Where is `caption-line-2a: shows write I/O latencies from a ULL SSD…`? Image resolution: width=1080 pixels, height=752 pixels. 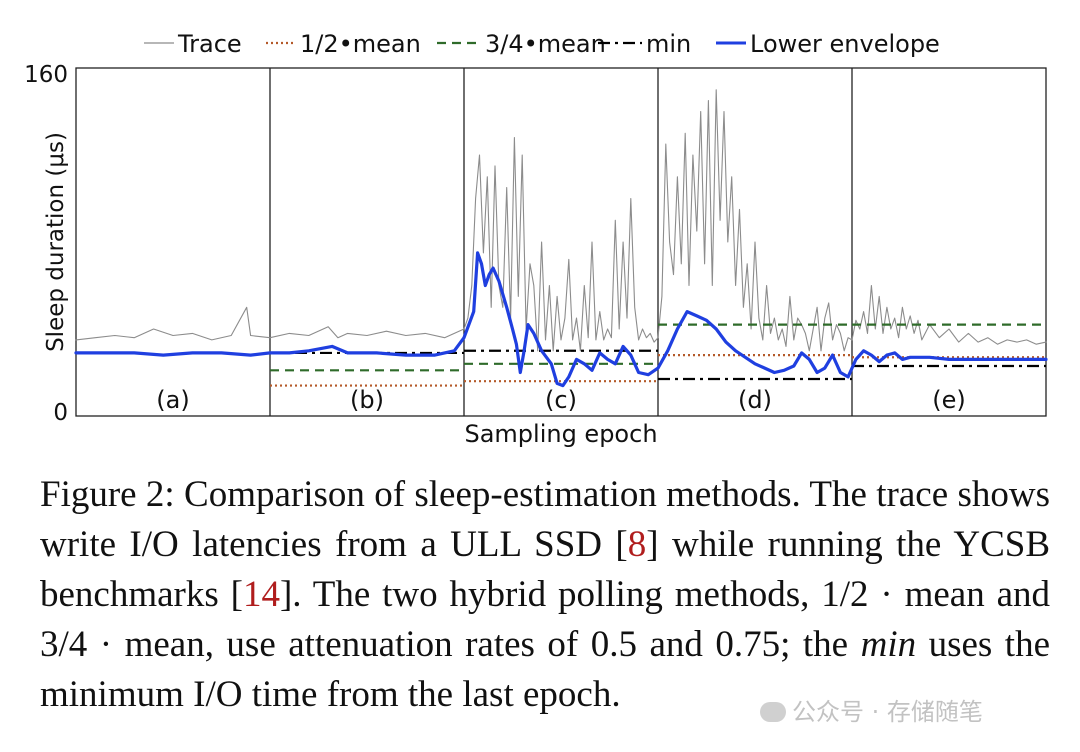 caption-line-2a: shows write I/O latencies from a ULL SSD… is located at coordinates (545, 519).